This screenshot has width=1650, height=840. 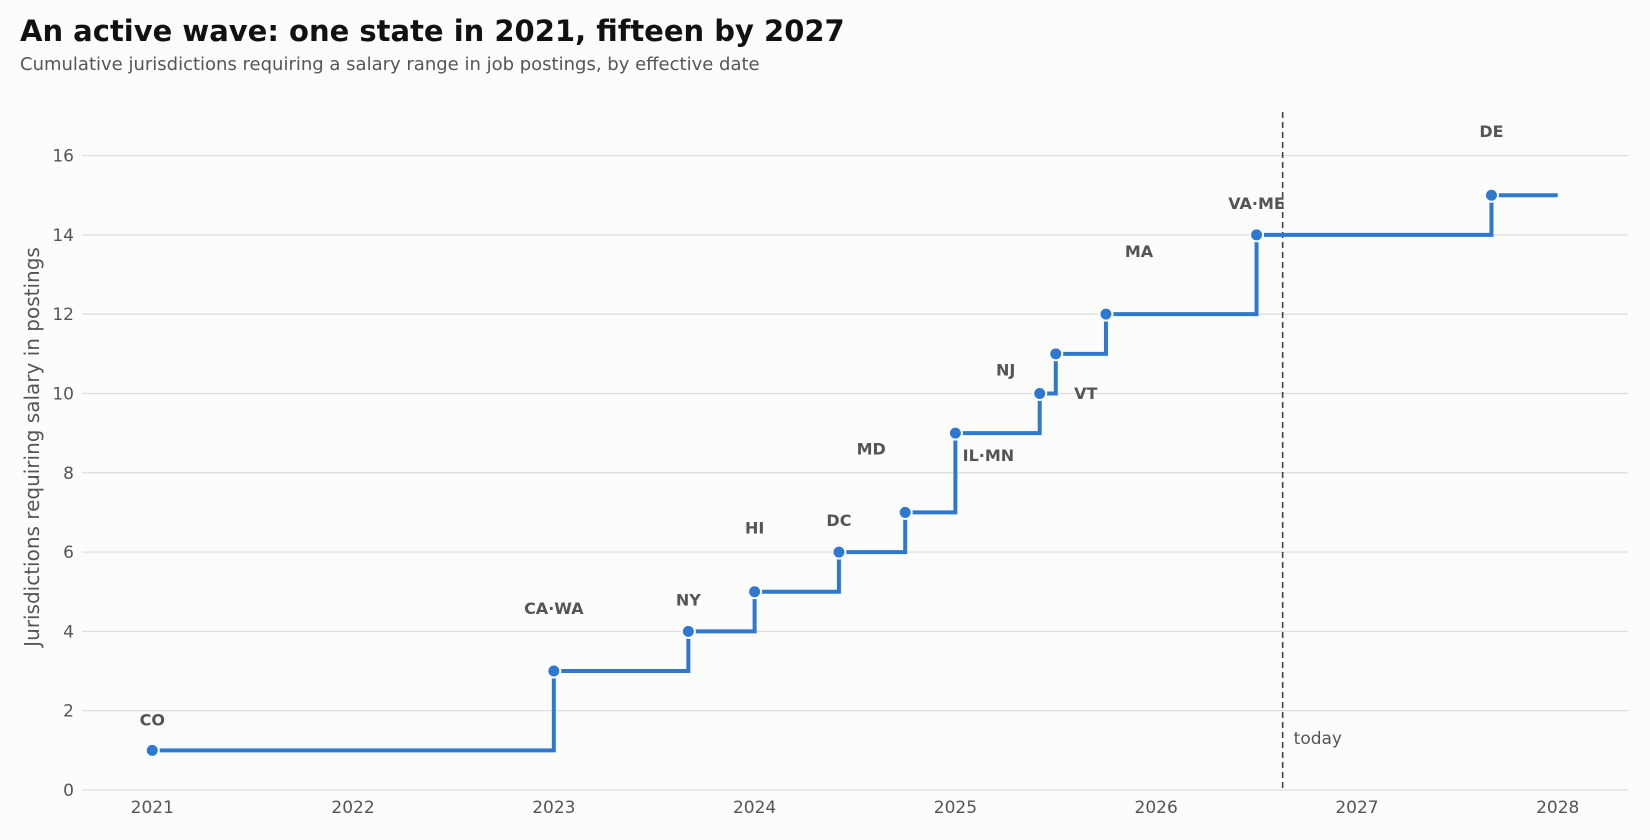 I want to click on data-point-ma, so click(x=1106, y=314).